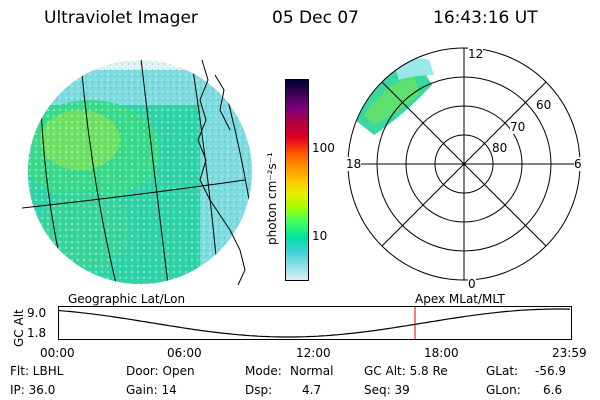  What do you see at coordinates (315, 323) in the screenshot?
I see `altitude-plot` at bounding box center [315, 323].